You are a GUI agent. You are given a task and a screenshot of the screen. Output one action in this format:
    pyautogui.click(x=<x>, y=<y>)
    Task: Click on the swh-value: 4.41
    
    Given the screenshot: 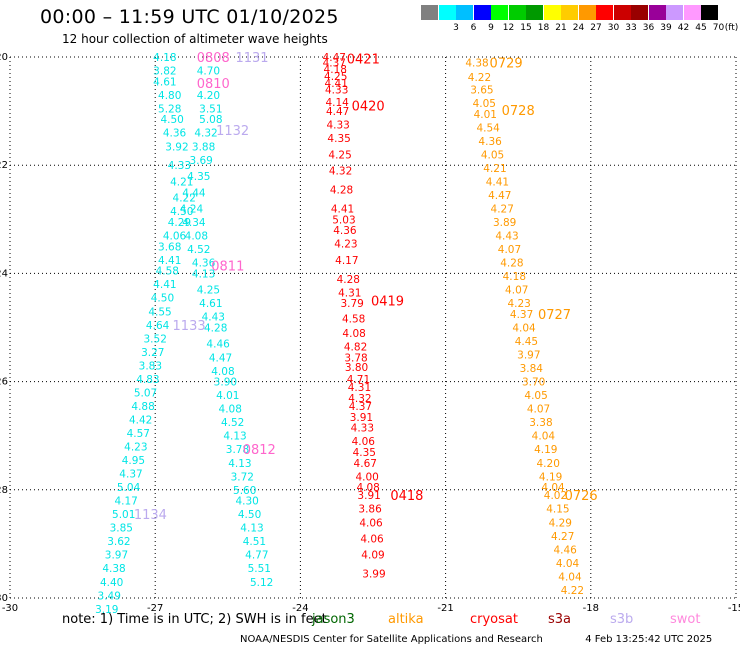 What is the action you would take?
    pyautogui.click(x=342, y=209)
    